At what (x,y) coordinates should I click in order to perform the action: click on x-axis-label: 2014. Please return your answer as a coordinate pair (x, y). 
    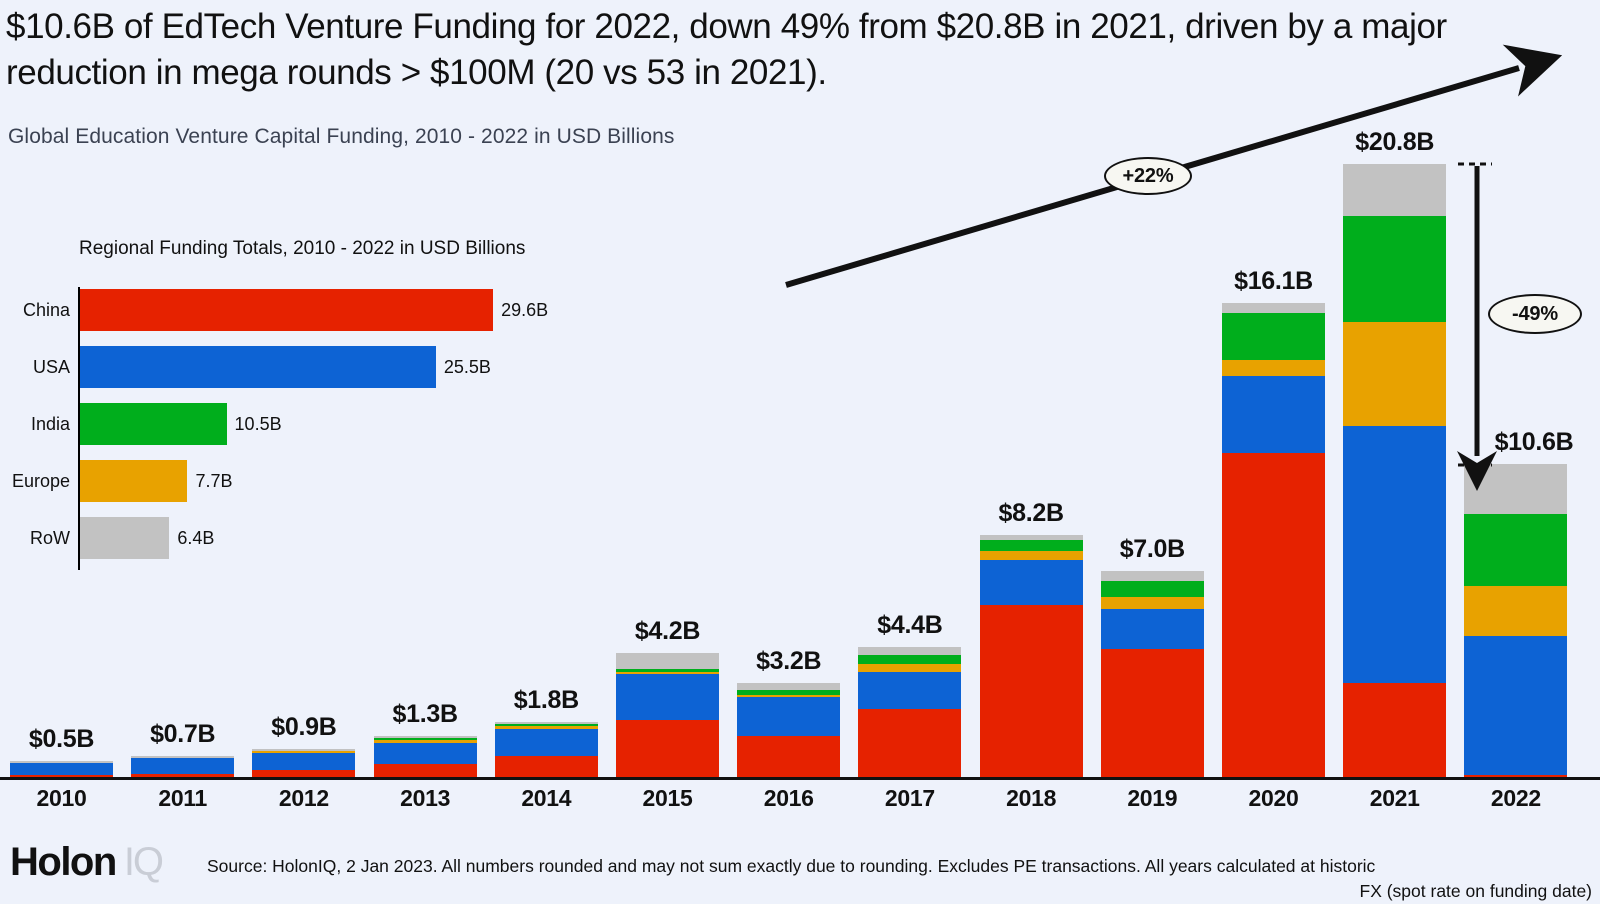
    Looking at the image, I should click on (546, 798).